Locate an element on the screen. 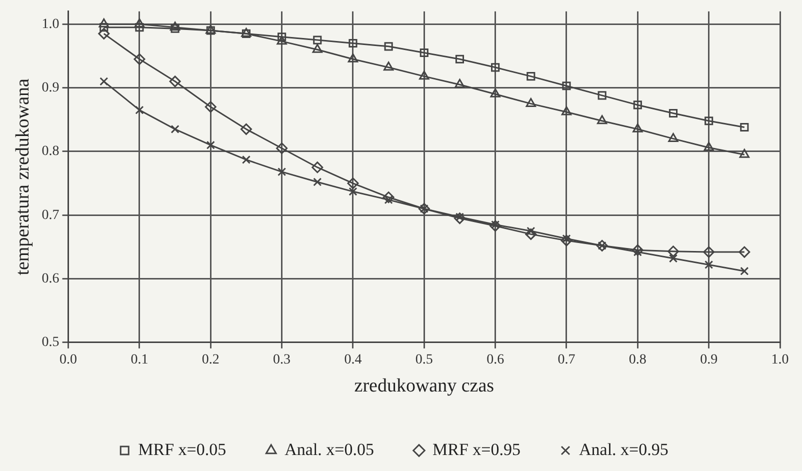 This screenshot has width=802, height=471. x-tick-label: 0.4 is located at coordinates (353, 360).